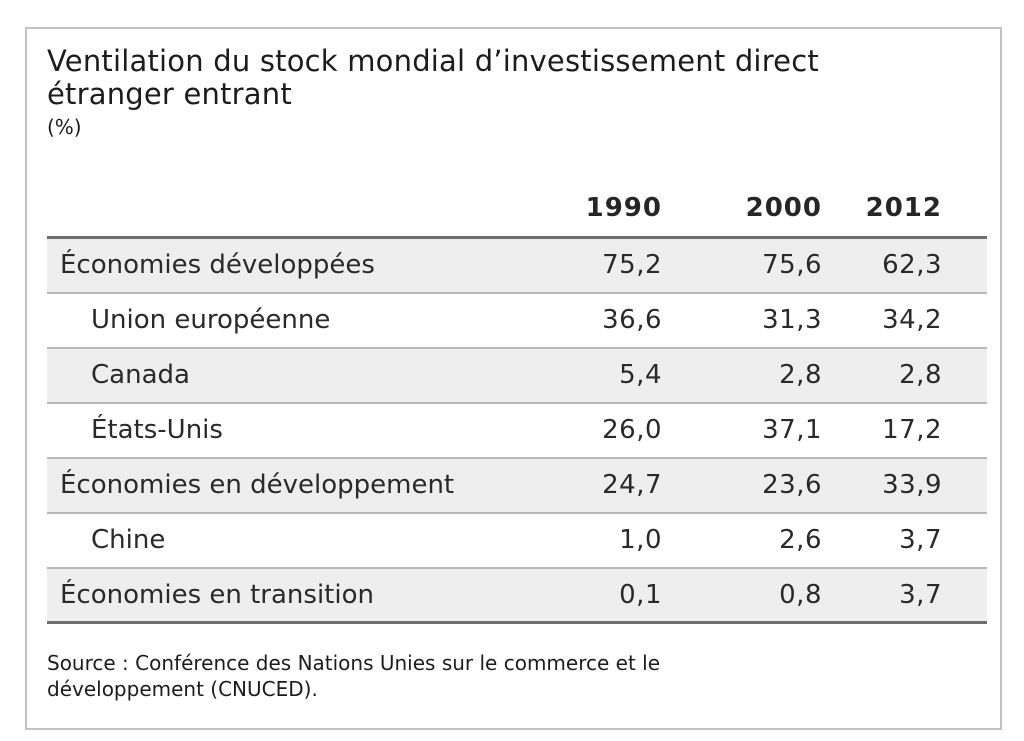 The width and height of the screenshot is (1024, 741). What do you see at coordinates (632, 430) in the screenshot?
I see `cell-value: 26,0` at bounding box center [632, 430].